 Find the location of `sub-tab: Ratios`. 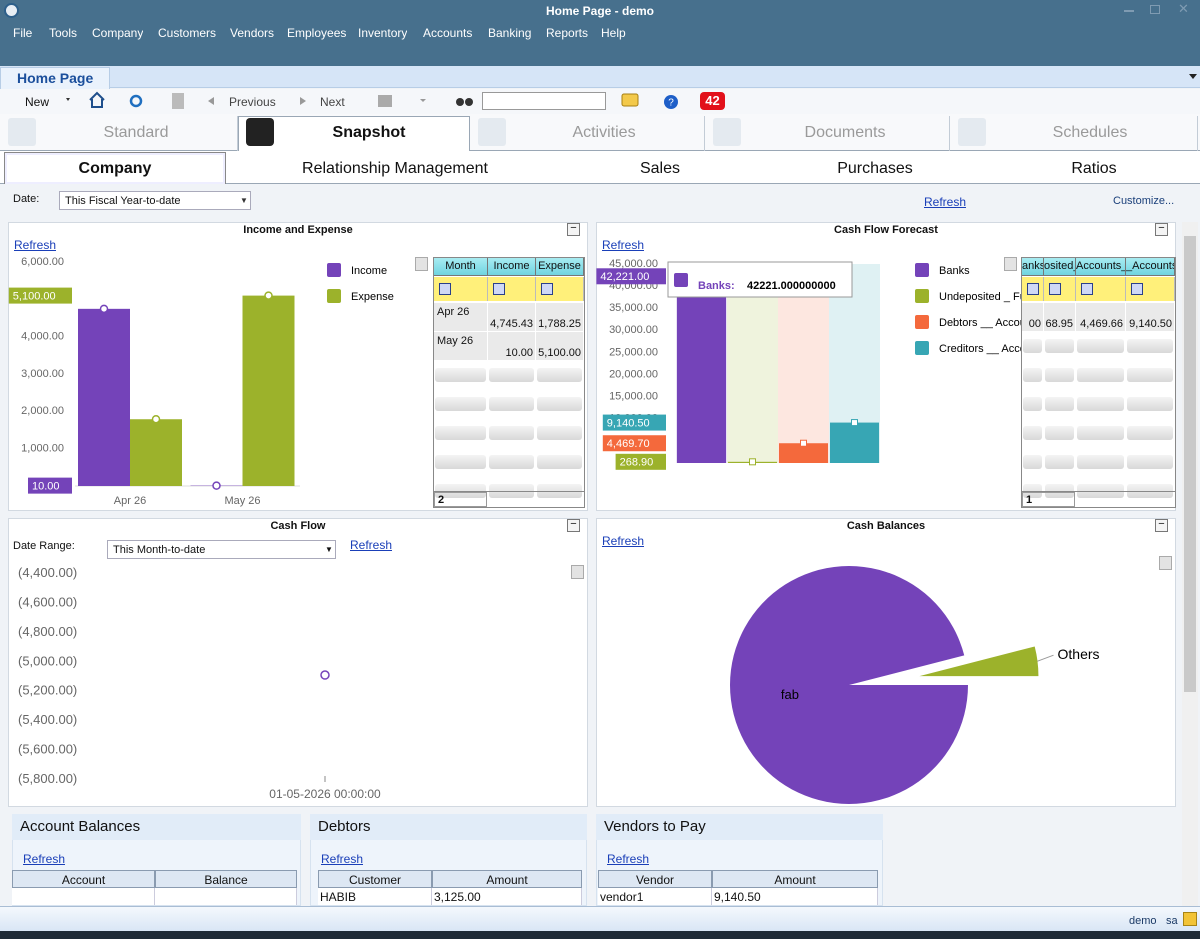

sub-tab: Ratios is located at coordinates (1094, 168).